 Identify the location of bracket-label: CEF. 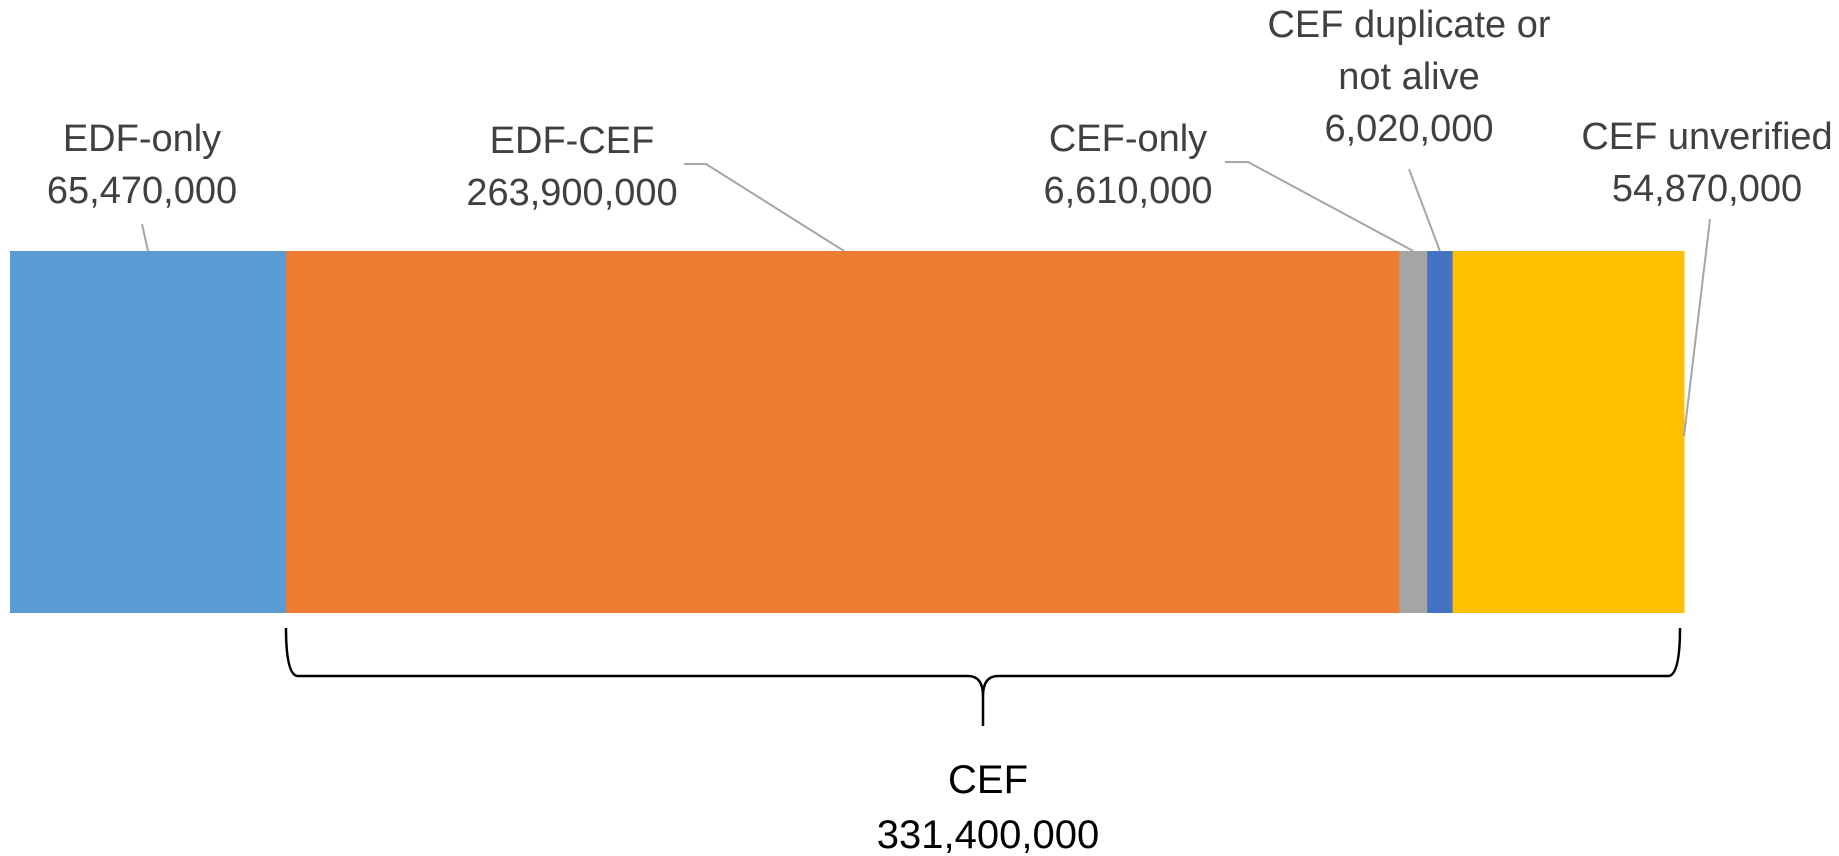
(988, 780).